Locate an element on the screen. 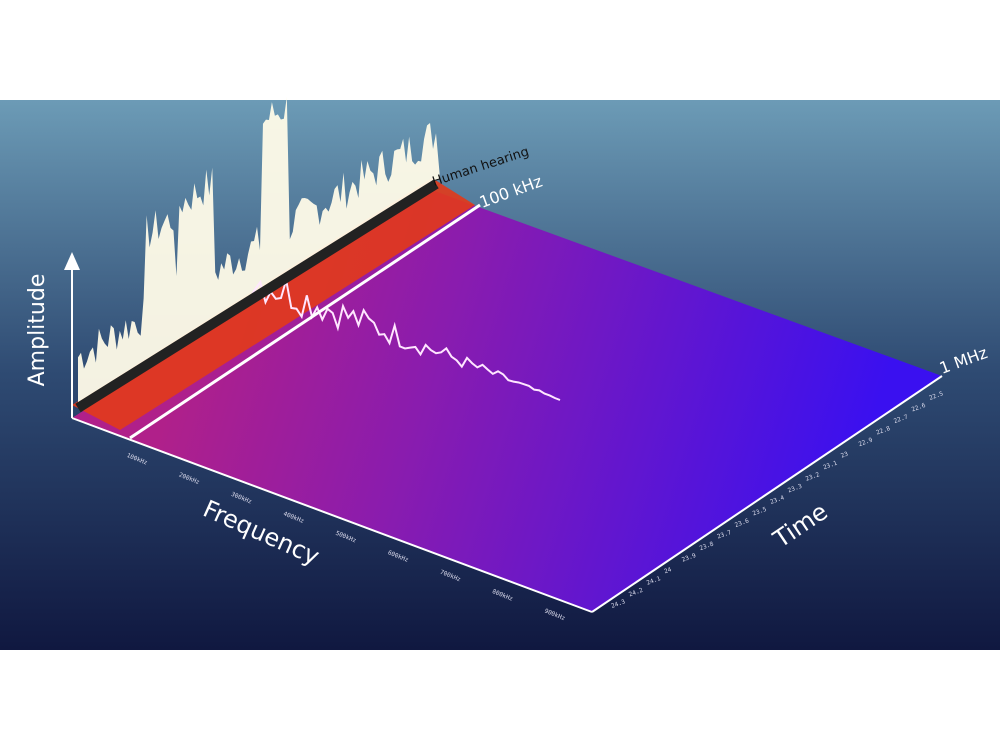 The image size is (1000, 750). peak-shape is located at coordinates (259, 251).